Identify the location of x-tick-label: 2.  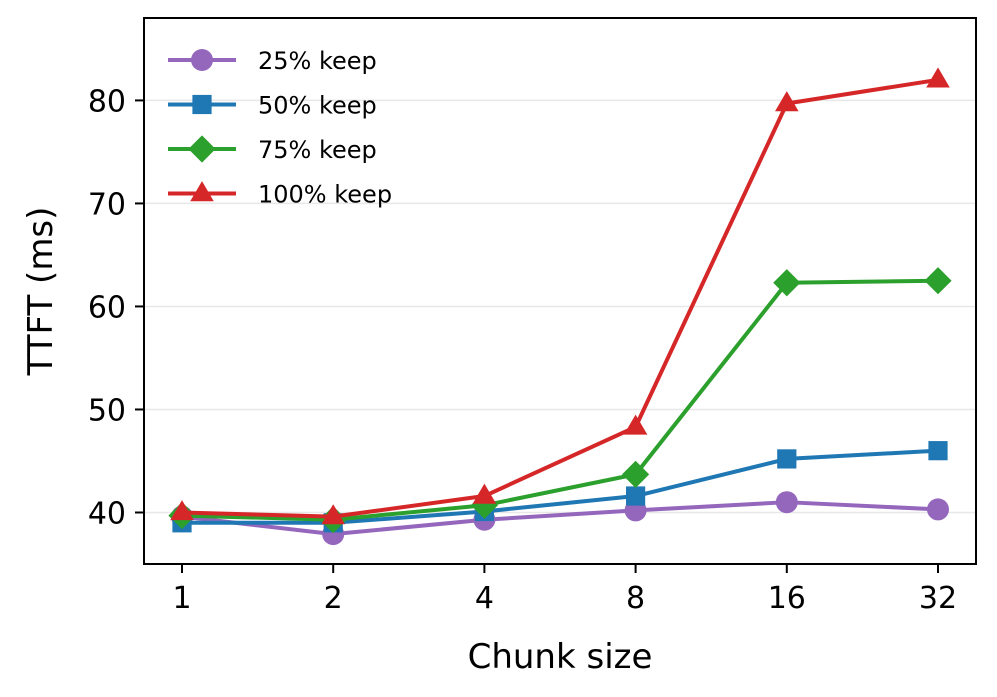
(333, 598).